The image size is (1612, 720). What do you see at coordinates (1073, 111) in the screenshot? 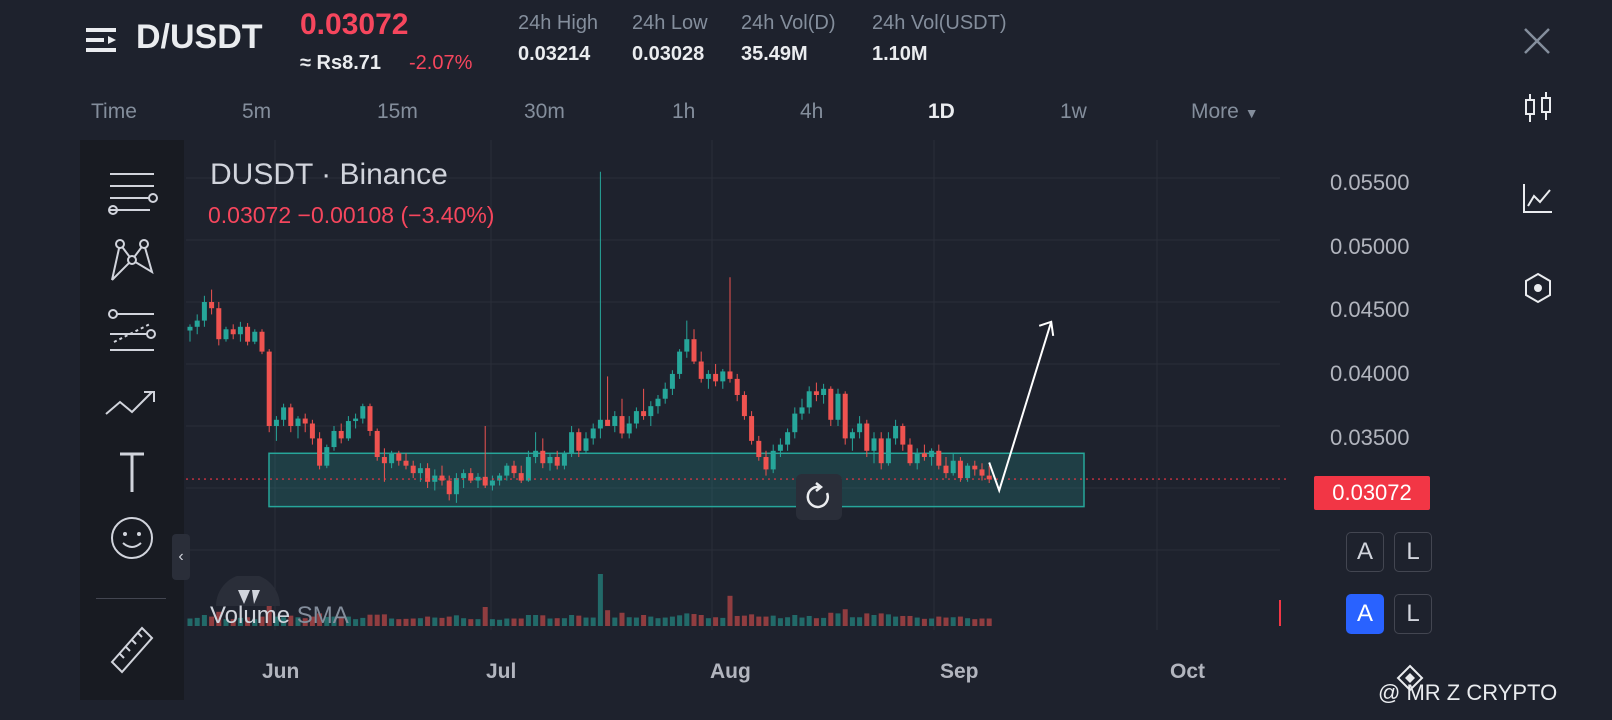
I see `tab-1w: 1w` at bounding box center [1073, 111].